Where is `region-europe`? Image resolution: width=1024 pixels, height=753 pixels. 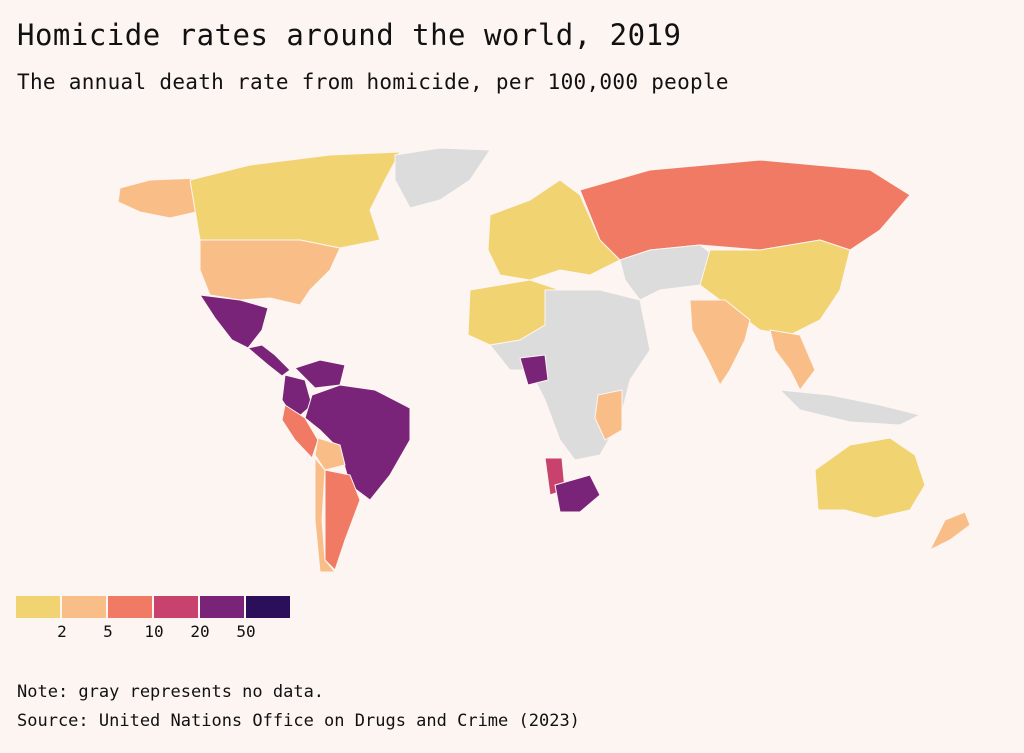
region-europe is located at coordinates (554, 230).